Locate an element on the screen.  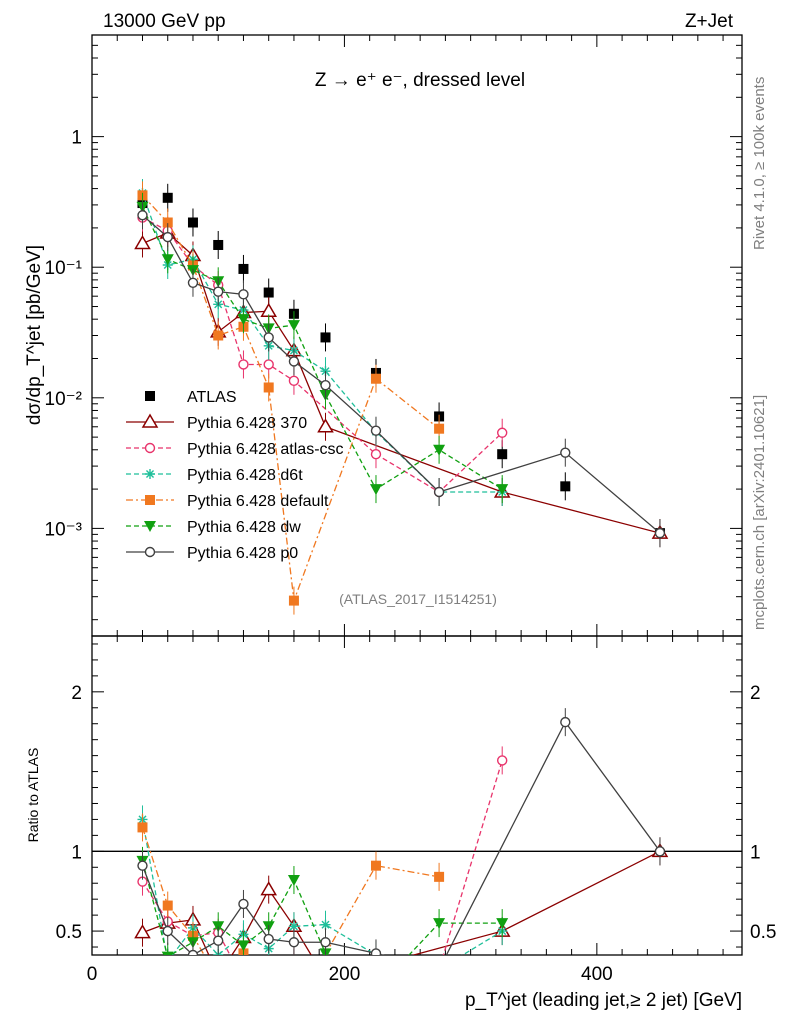
legend-label-pythia-6-428-default: Pythia 6.428 default is located at coordinates (258, 501).